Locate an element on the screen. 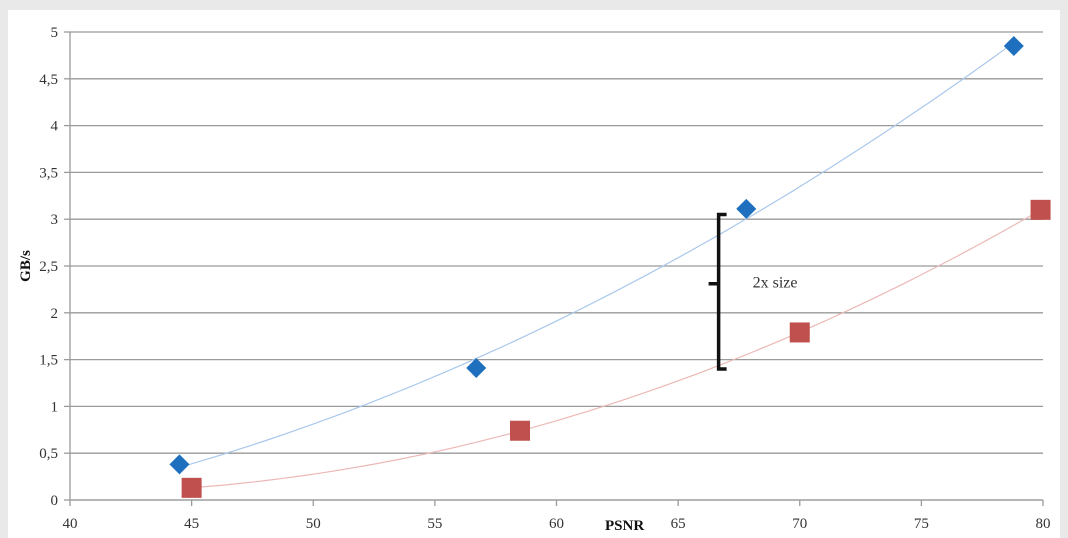  y-tick-label: 3 is located at coordinates (55, 220).